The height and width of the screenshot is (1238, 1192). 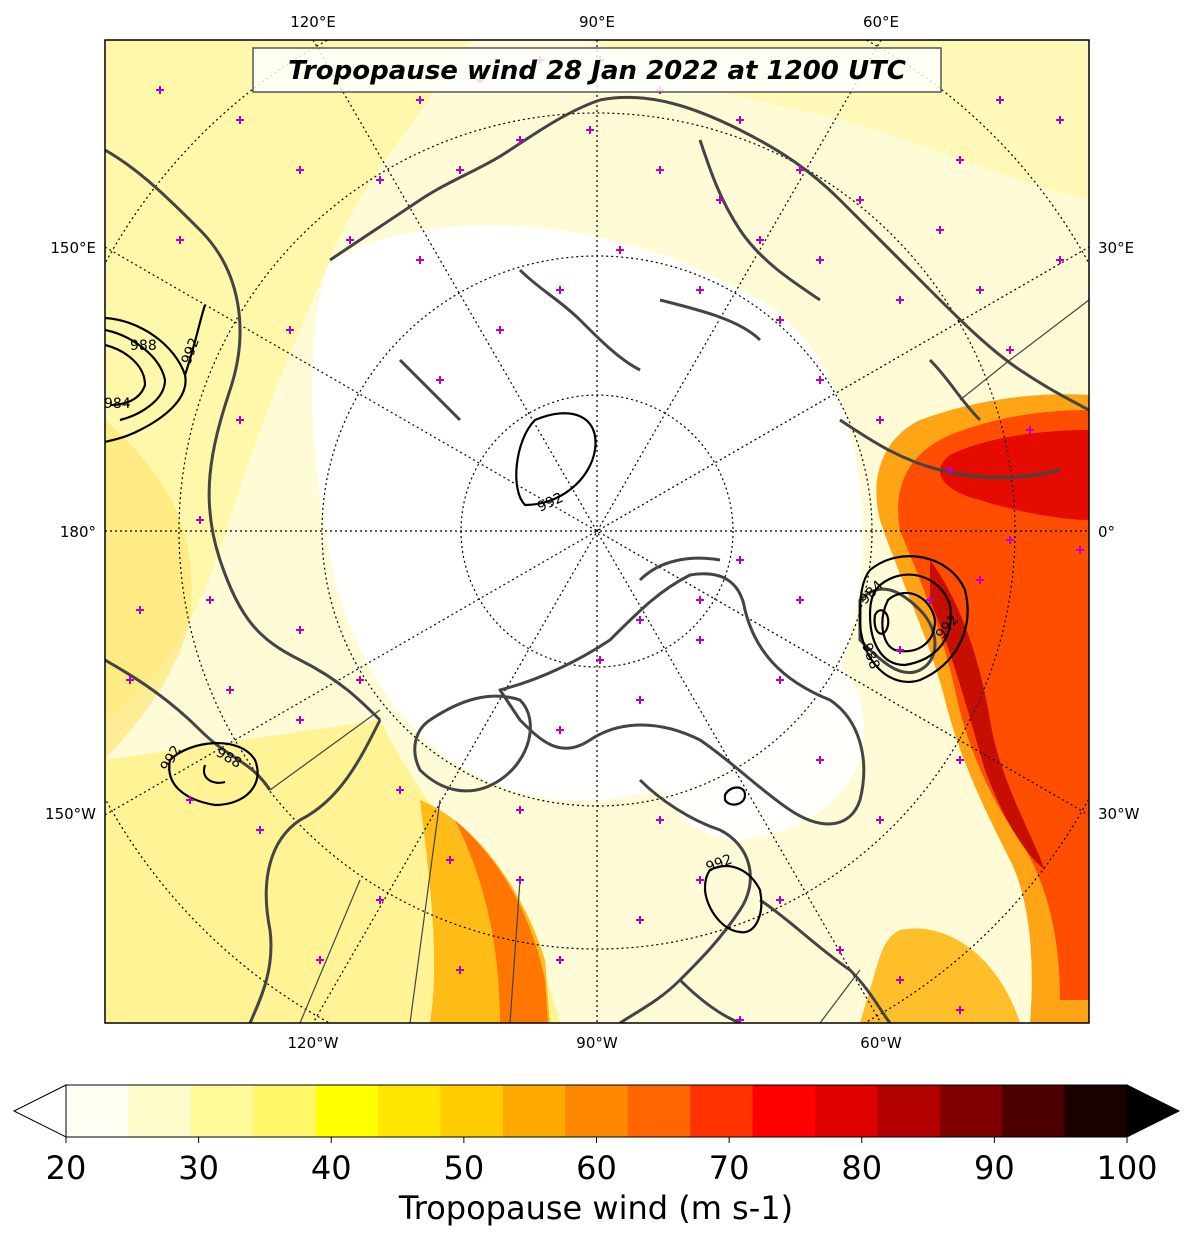 I want to click on map-title: Tropopause wind 28 Jan 2022 at 1200 UTC, so click(x=597, y=71).